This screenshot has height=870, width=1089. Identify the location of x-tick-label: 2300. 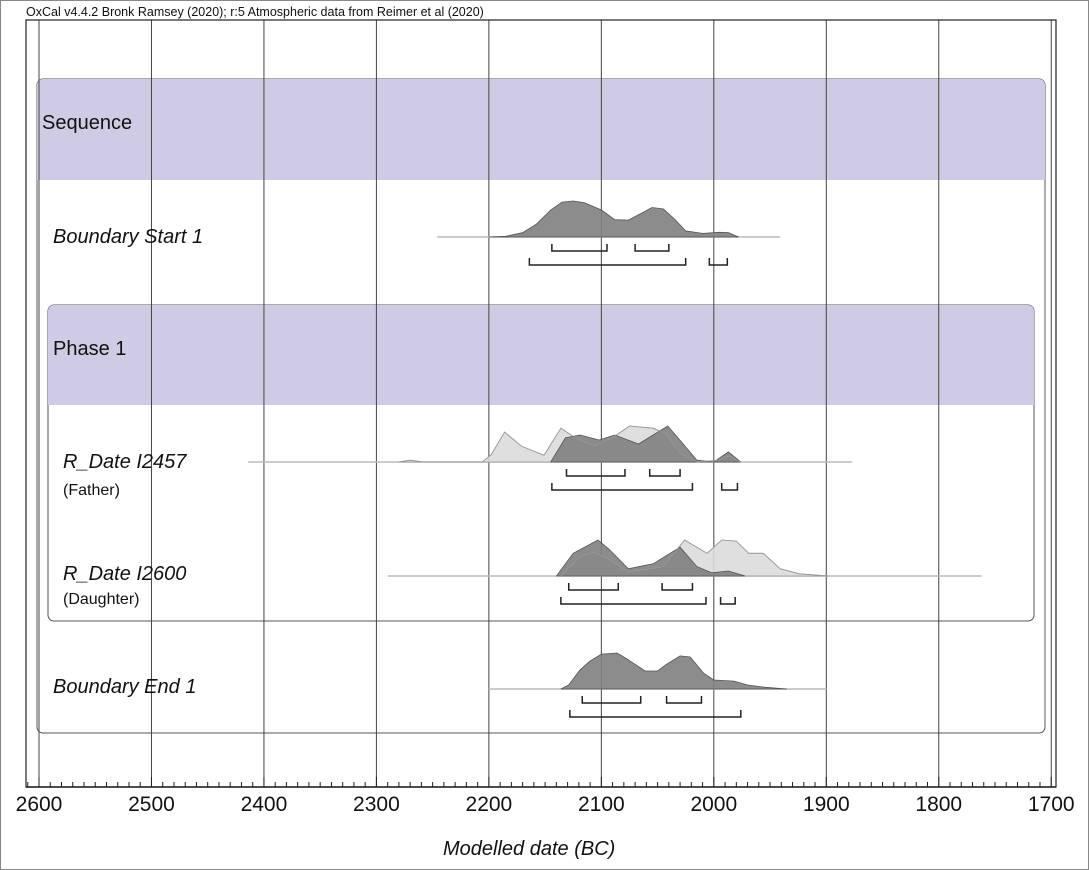
(376, 804).